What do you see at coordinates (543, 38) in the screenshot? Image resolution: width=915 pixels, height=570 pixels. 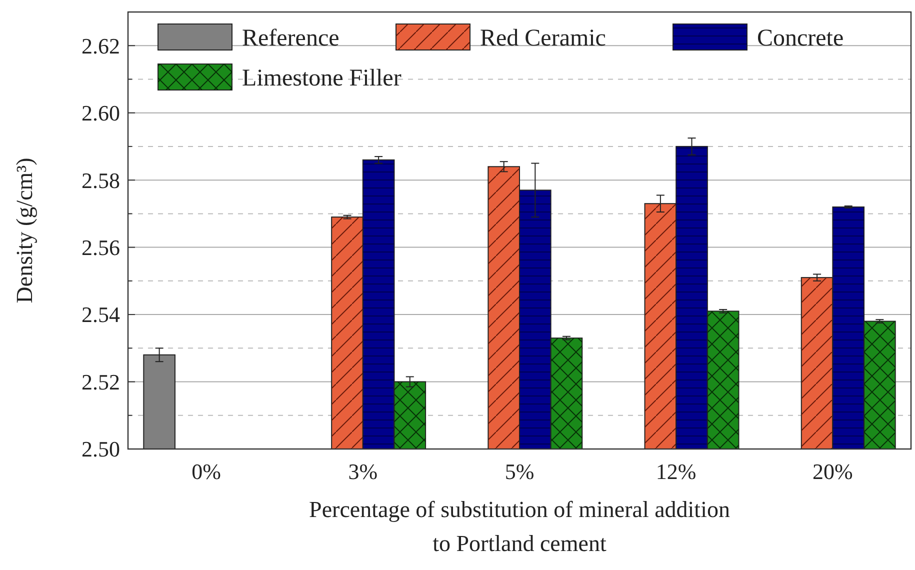 I see `legend-label: Red Ceramic` at bounding box center [543, 38].